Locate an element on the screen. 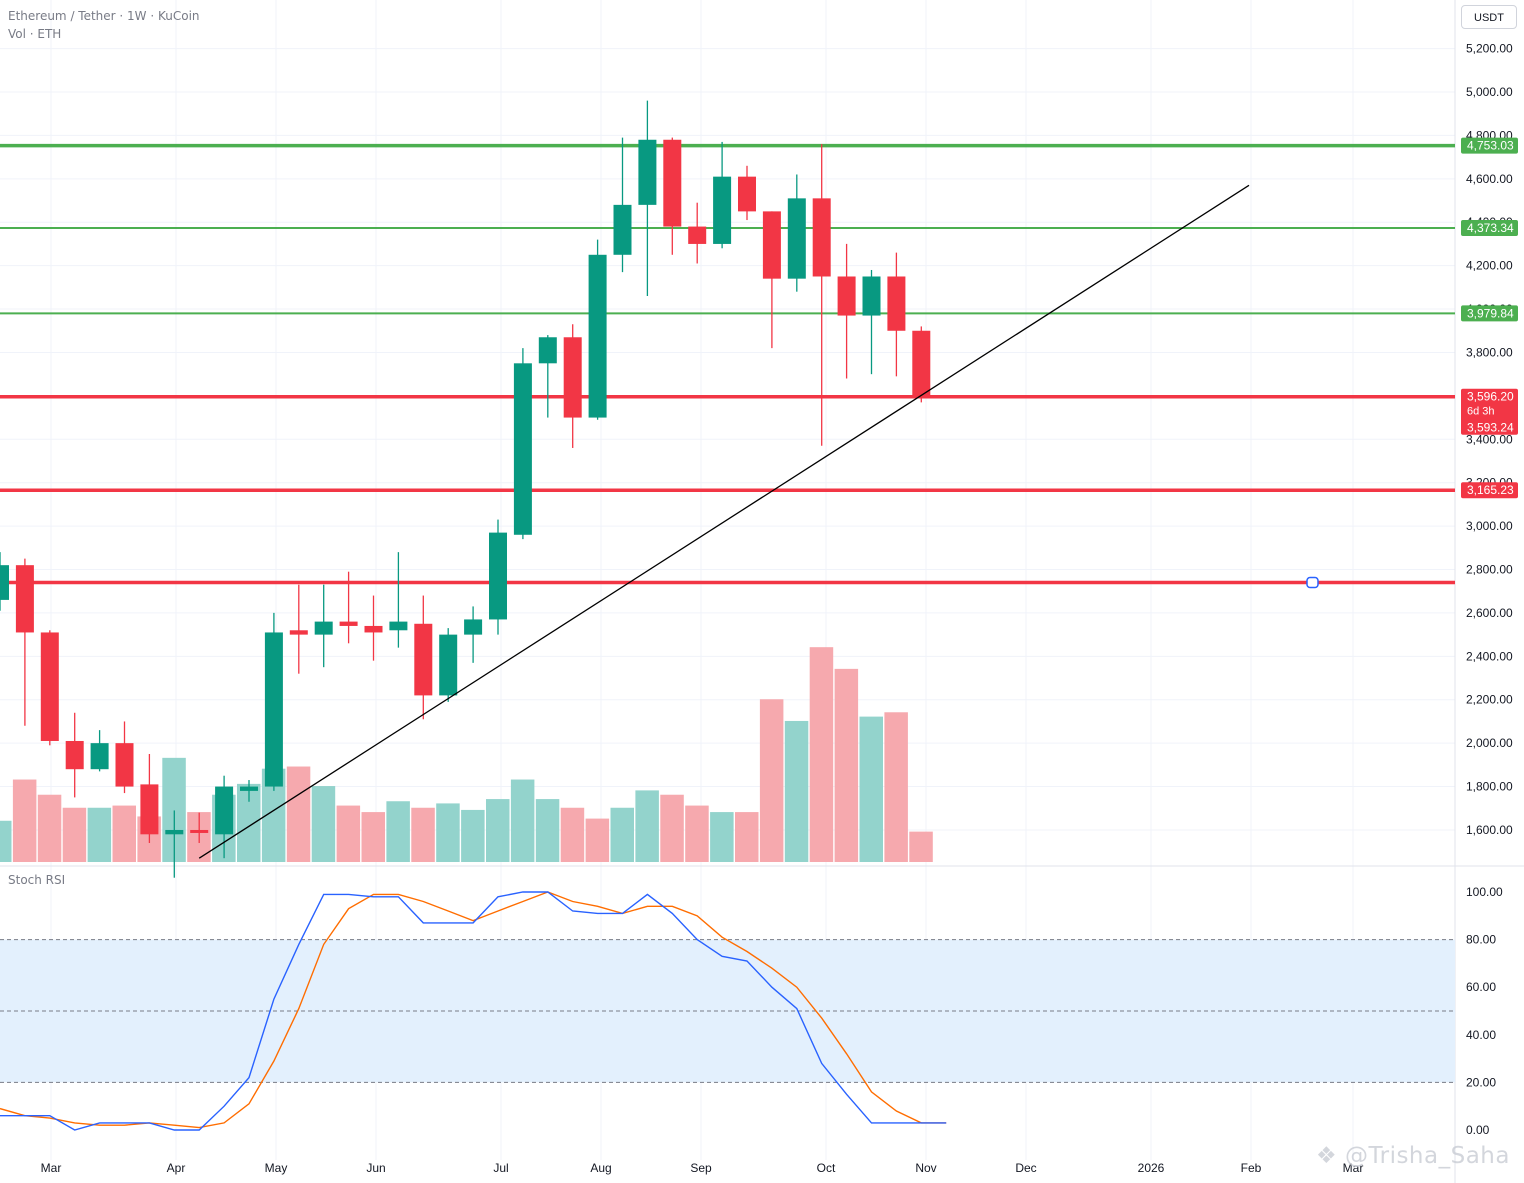 The image size is (1524, 1183). price-tick-label: 1,600.00 is located at coordinates (1489, 830).